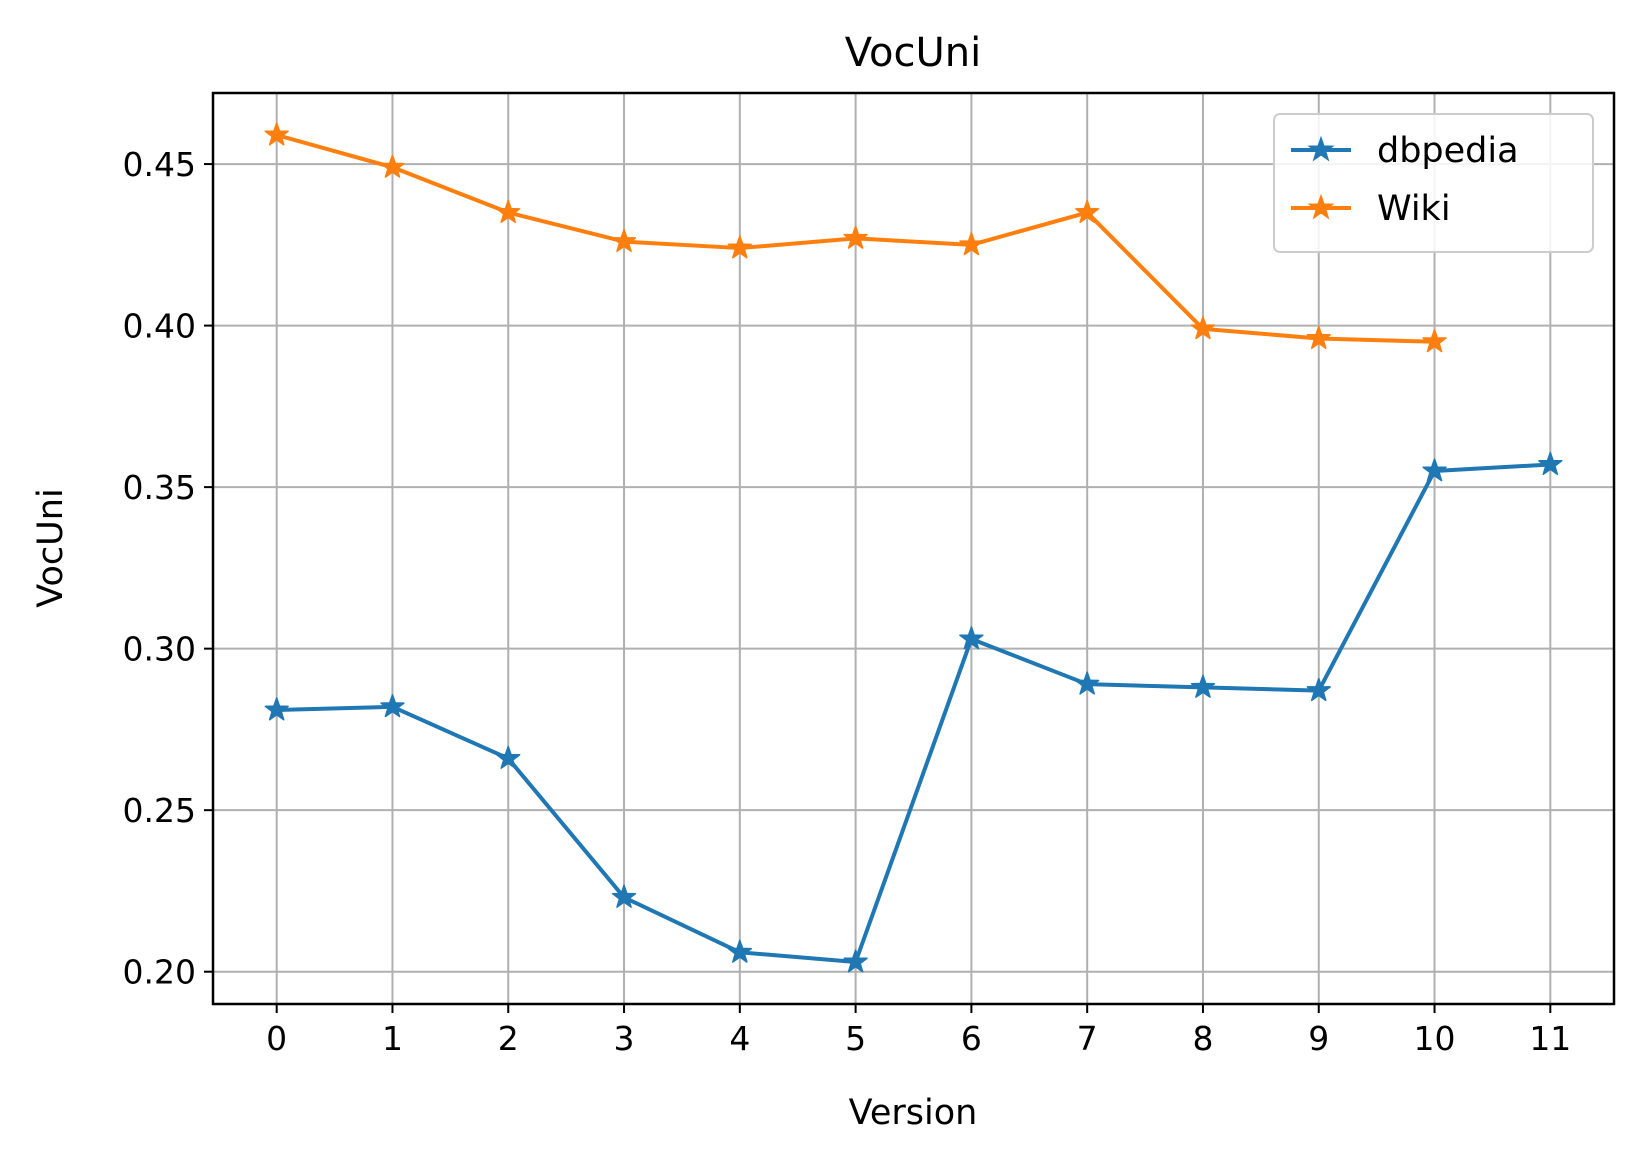 The image size is (1635, 1158). Describe the element at coordinates (971, 1038) in the screenshot. I see `x-tick-label: 6` at that location.